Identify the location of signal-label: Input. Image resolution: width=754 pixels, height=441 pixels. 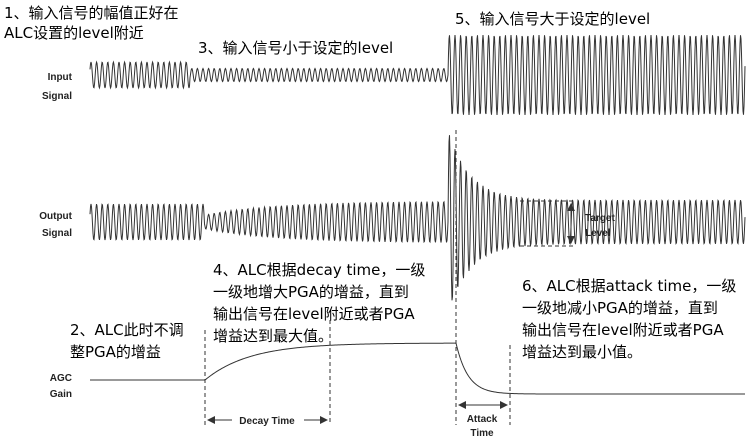
(60, 77).